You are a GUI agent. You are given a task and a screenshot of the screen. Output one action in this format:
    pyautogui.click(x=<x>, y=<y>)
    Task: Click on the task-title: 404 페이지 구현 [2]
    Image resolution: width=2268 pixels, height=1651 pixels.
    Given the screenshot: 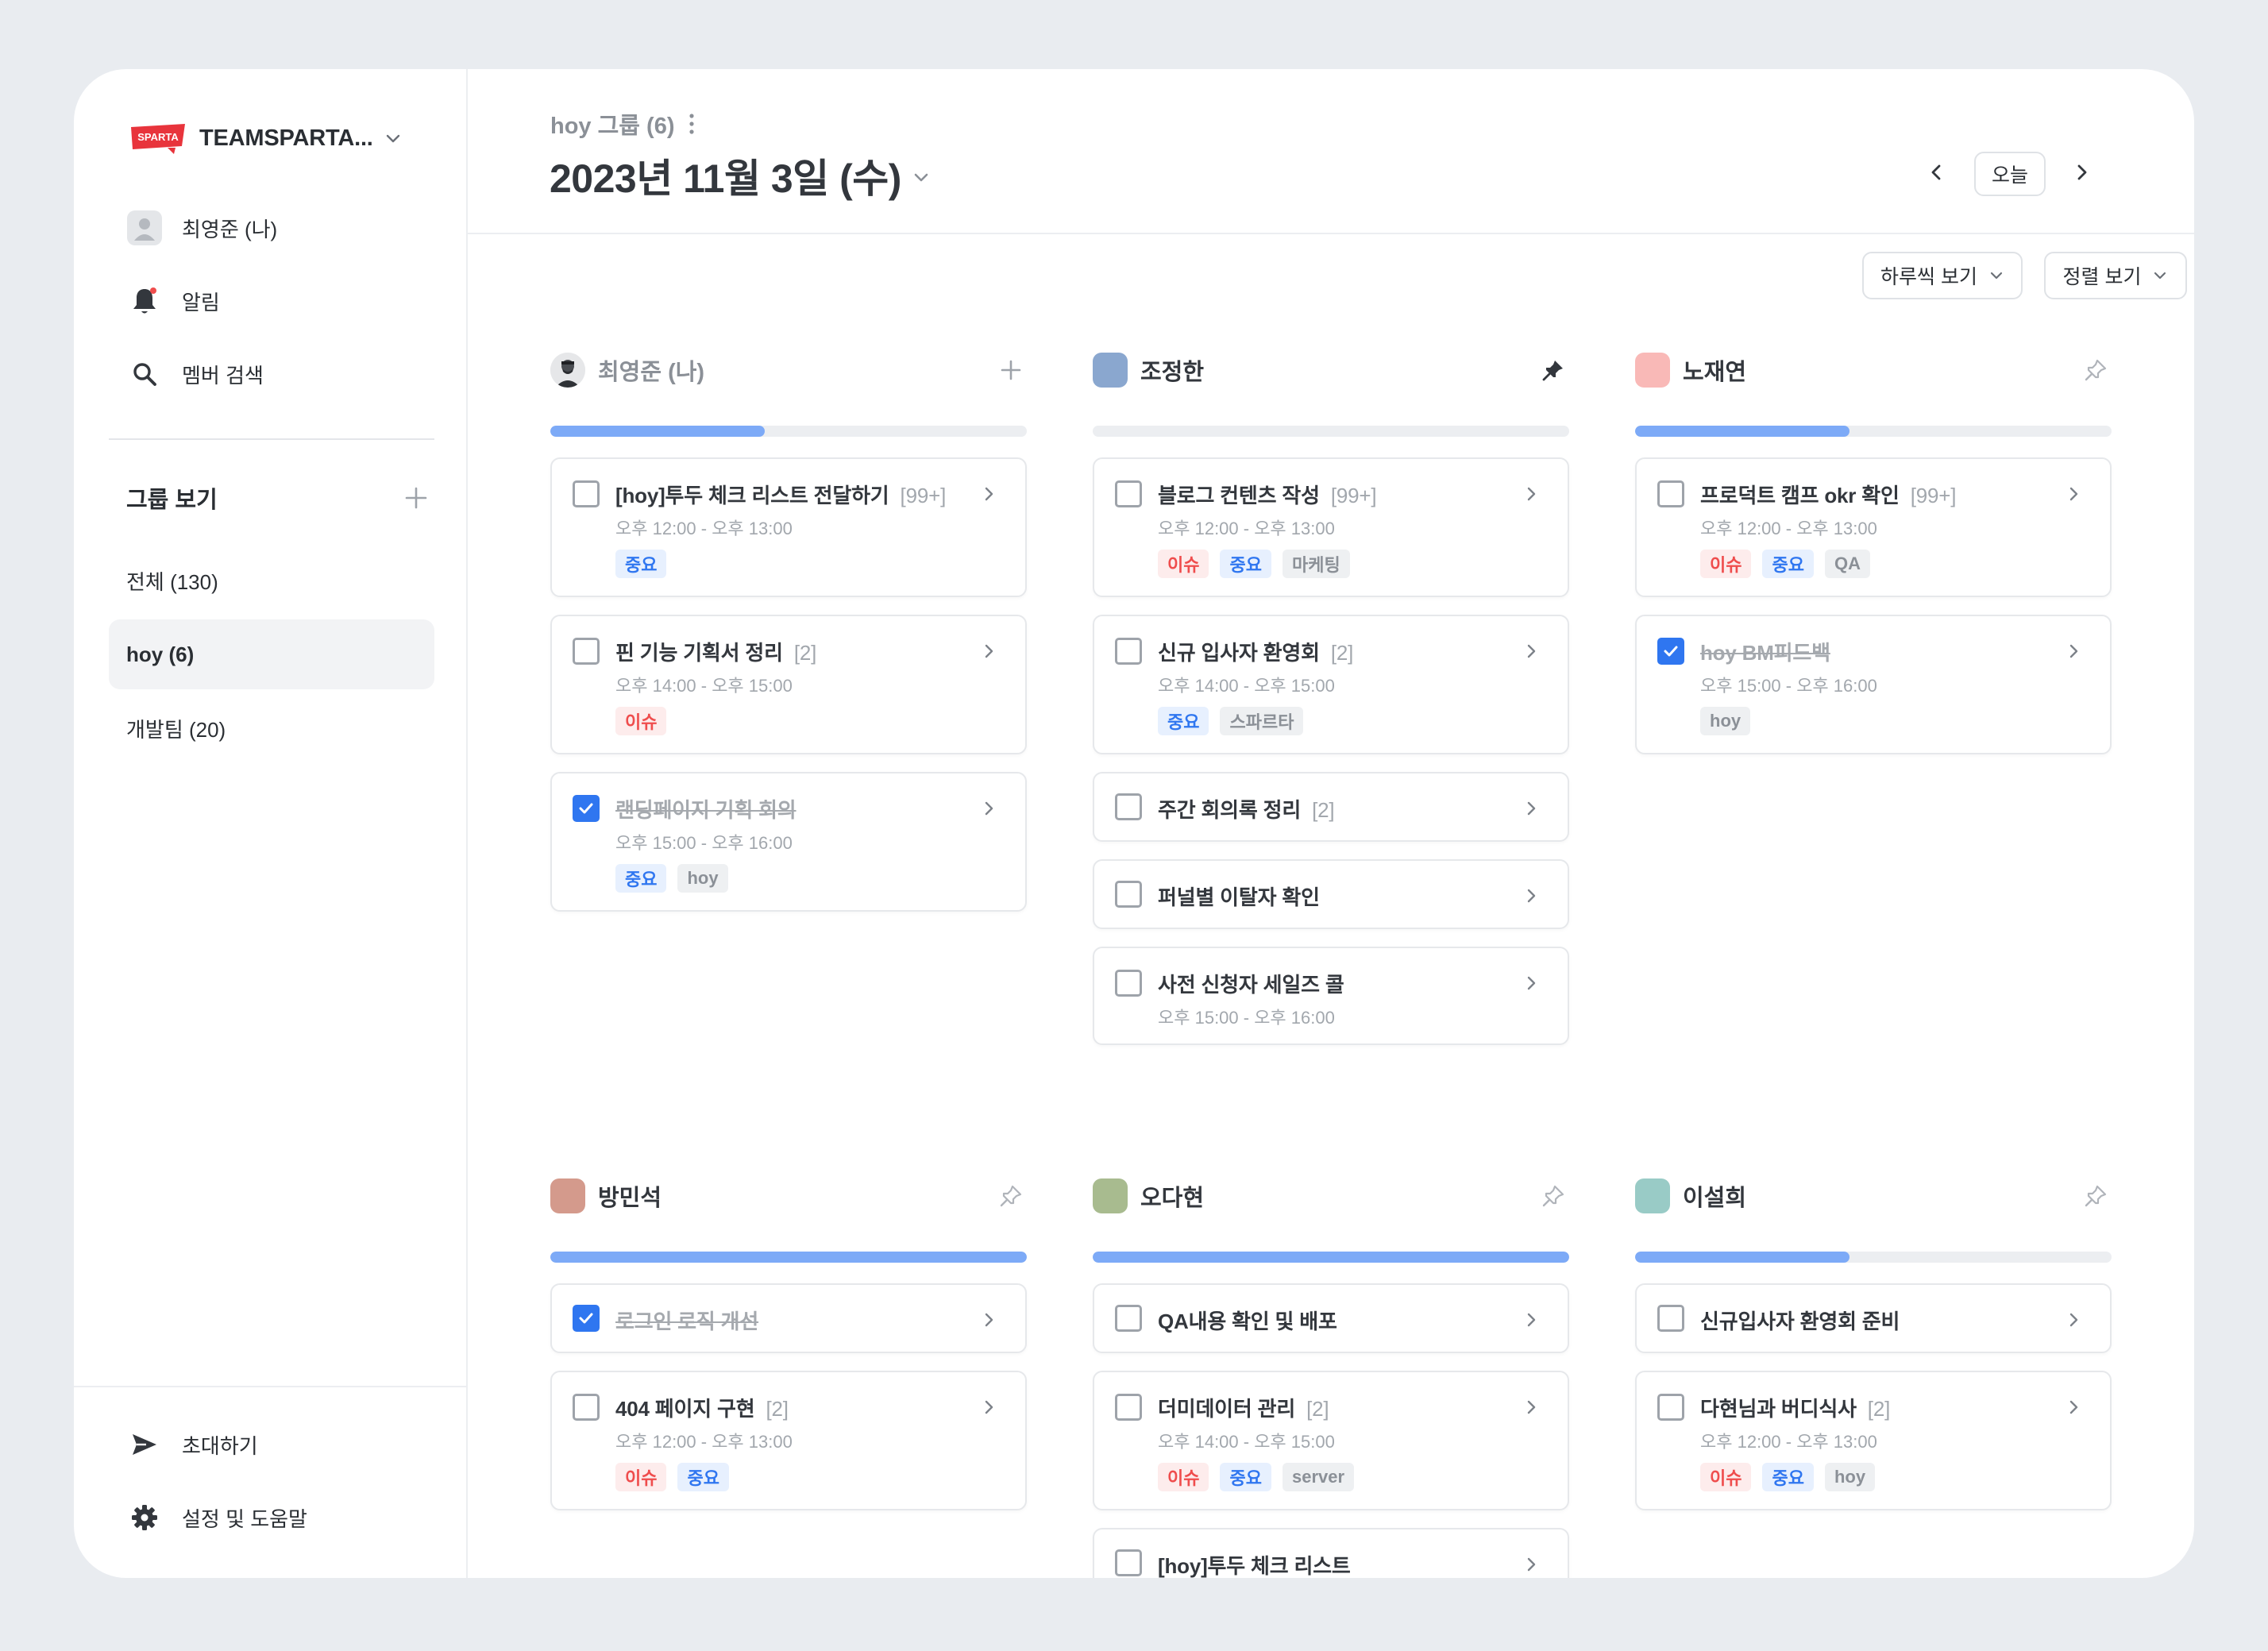 What is the action you would take?
    pyautogui.click(x=702, y=1408)
    